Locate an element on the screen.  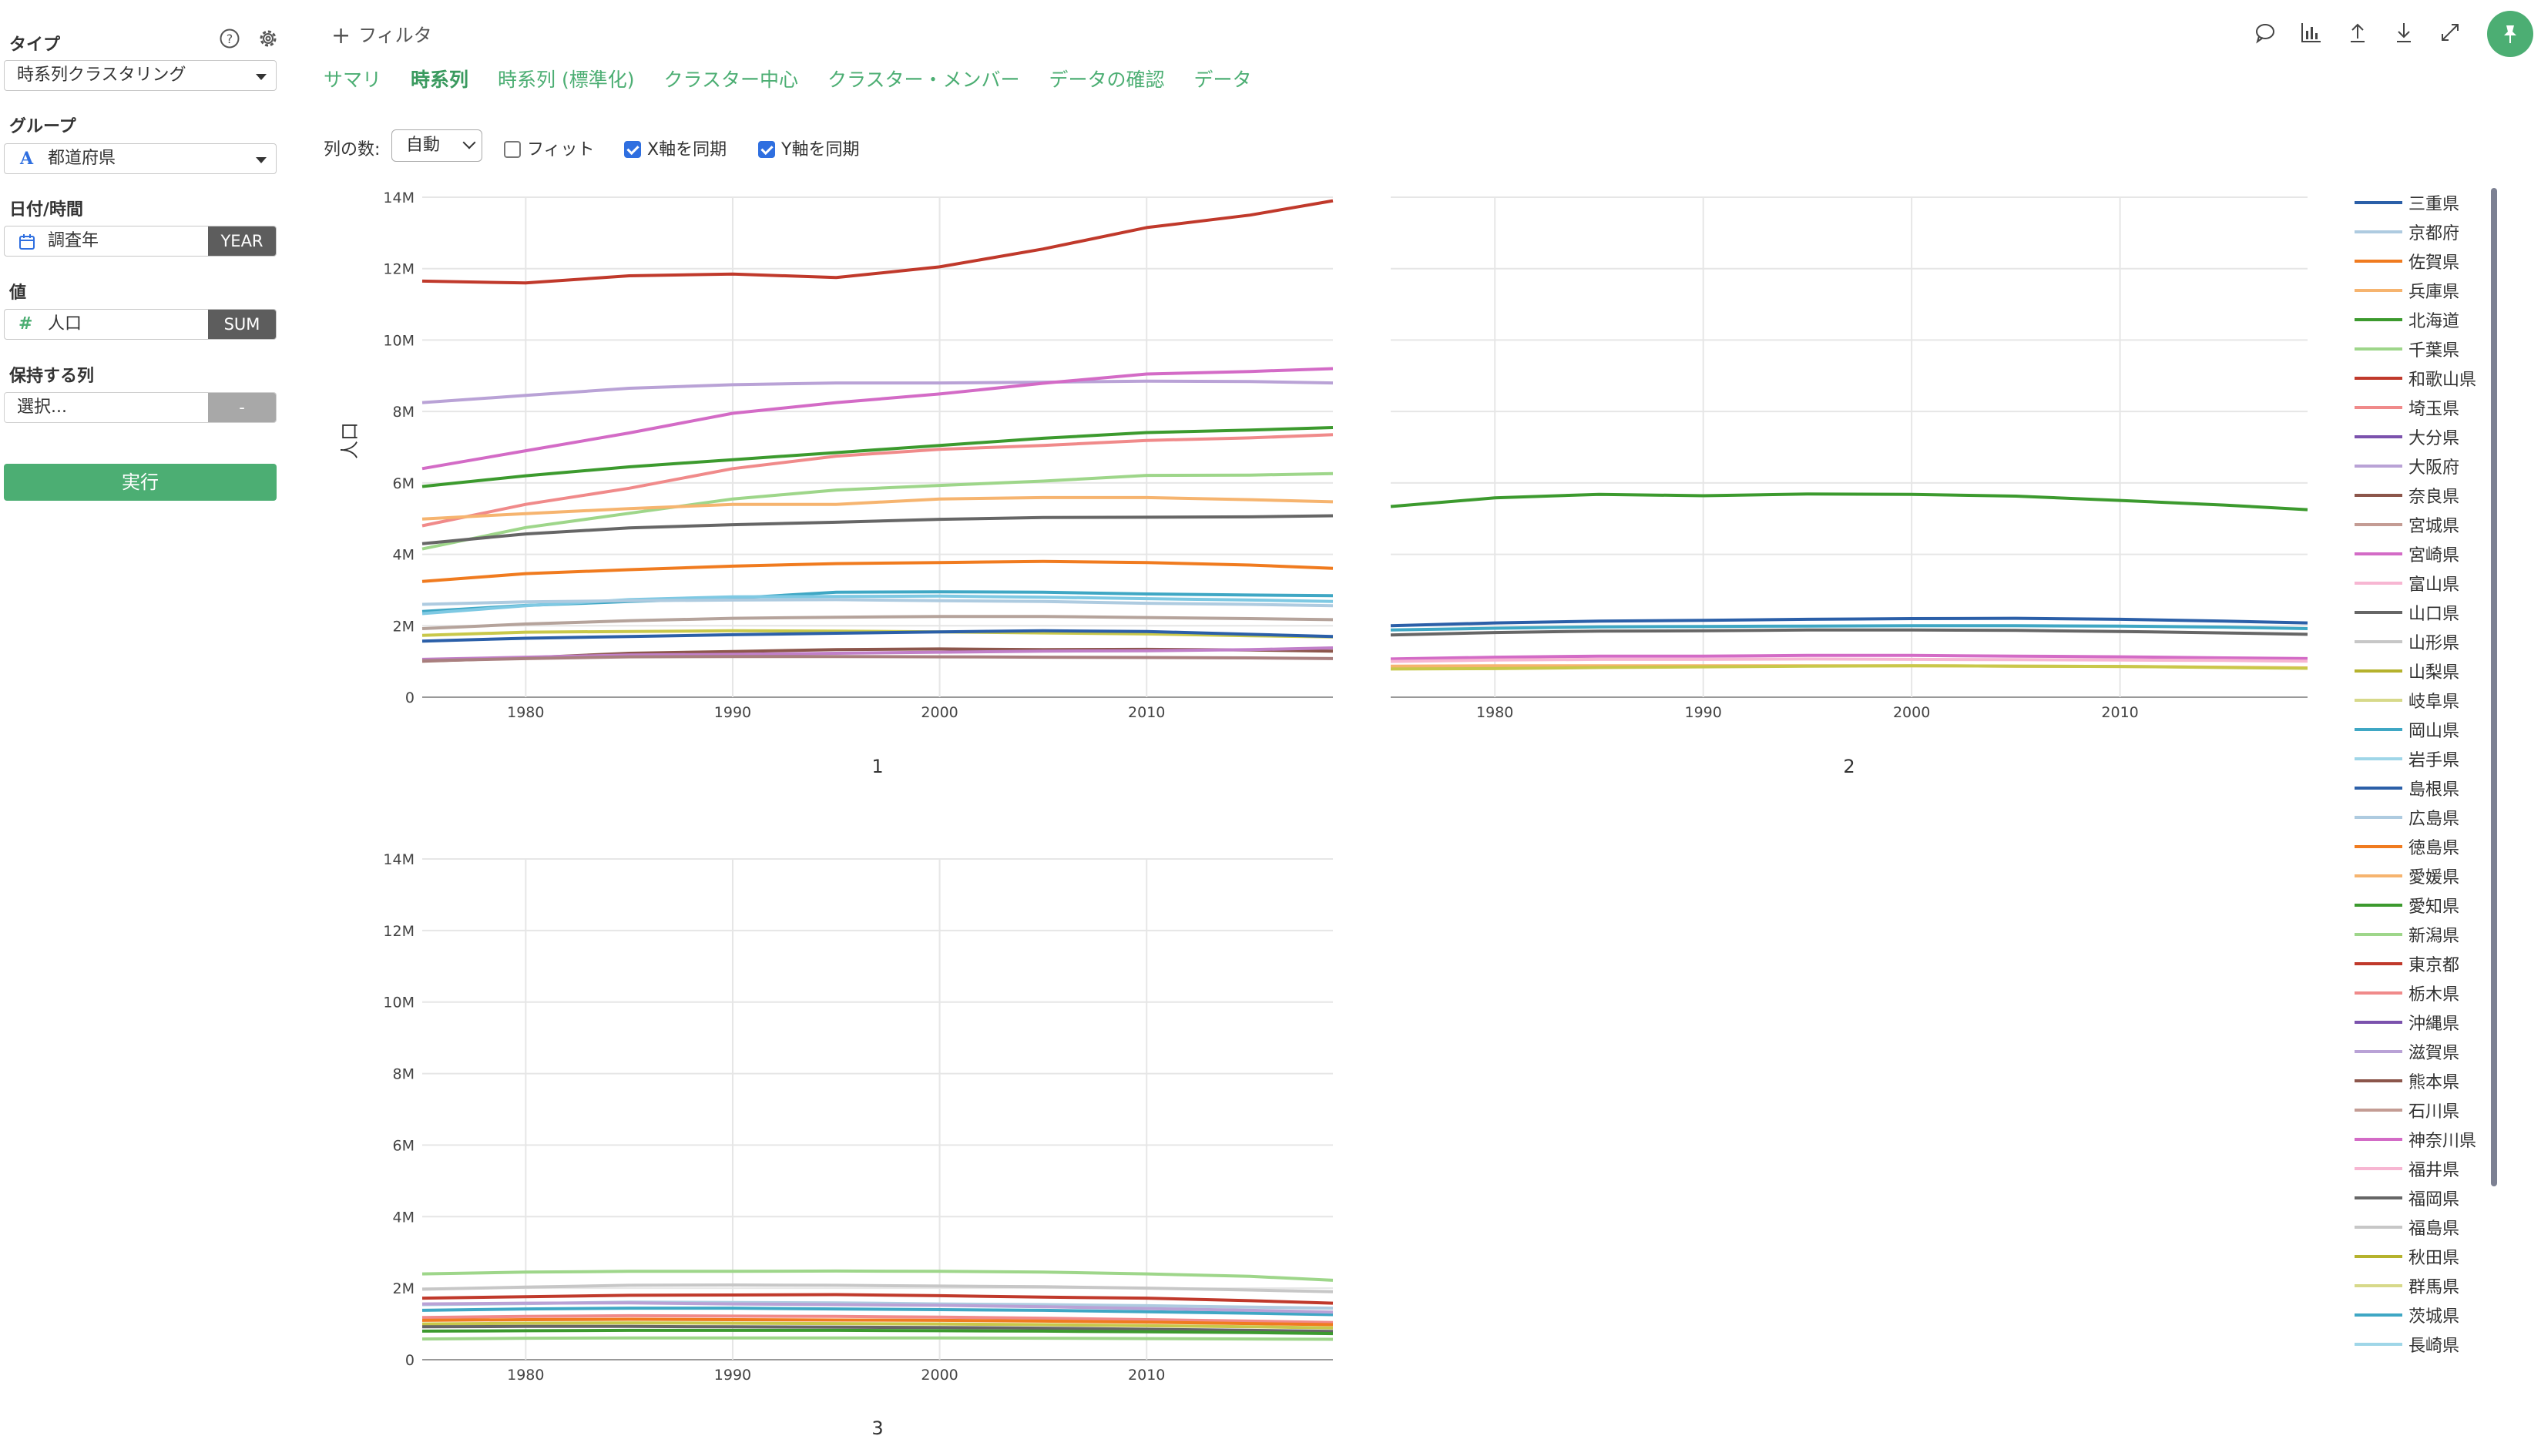
download-icon is located at coordinates (2404, 32).